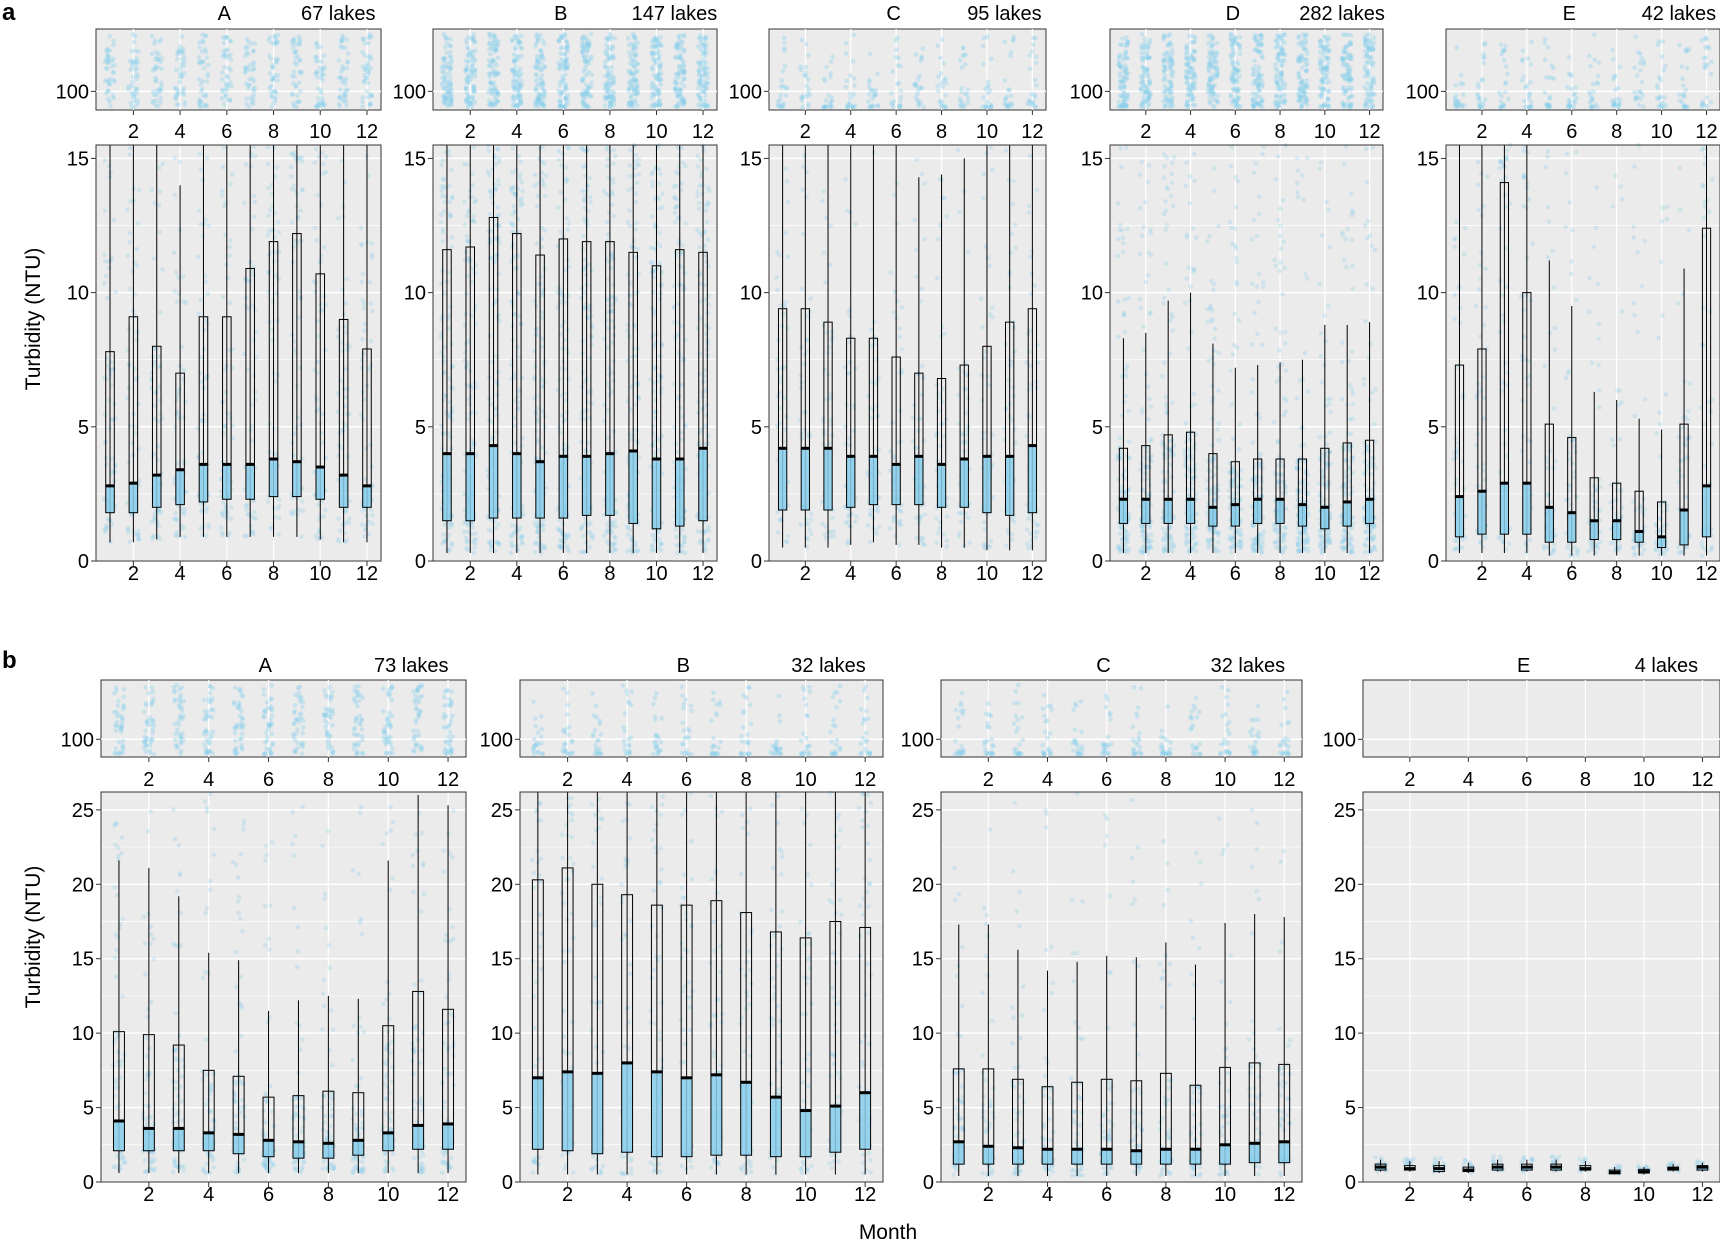 The height and width of the screenshot is (1242, 1720). What do you see at coordinates (273, 574) in the screenshot?
I see `xtick-label: 8` at bounding box center [273, 574].